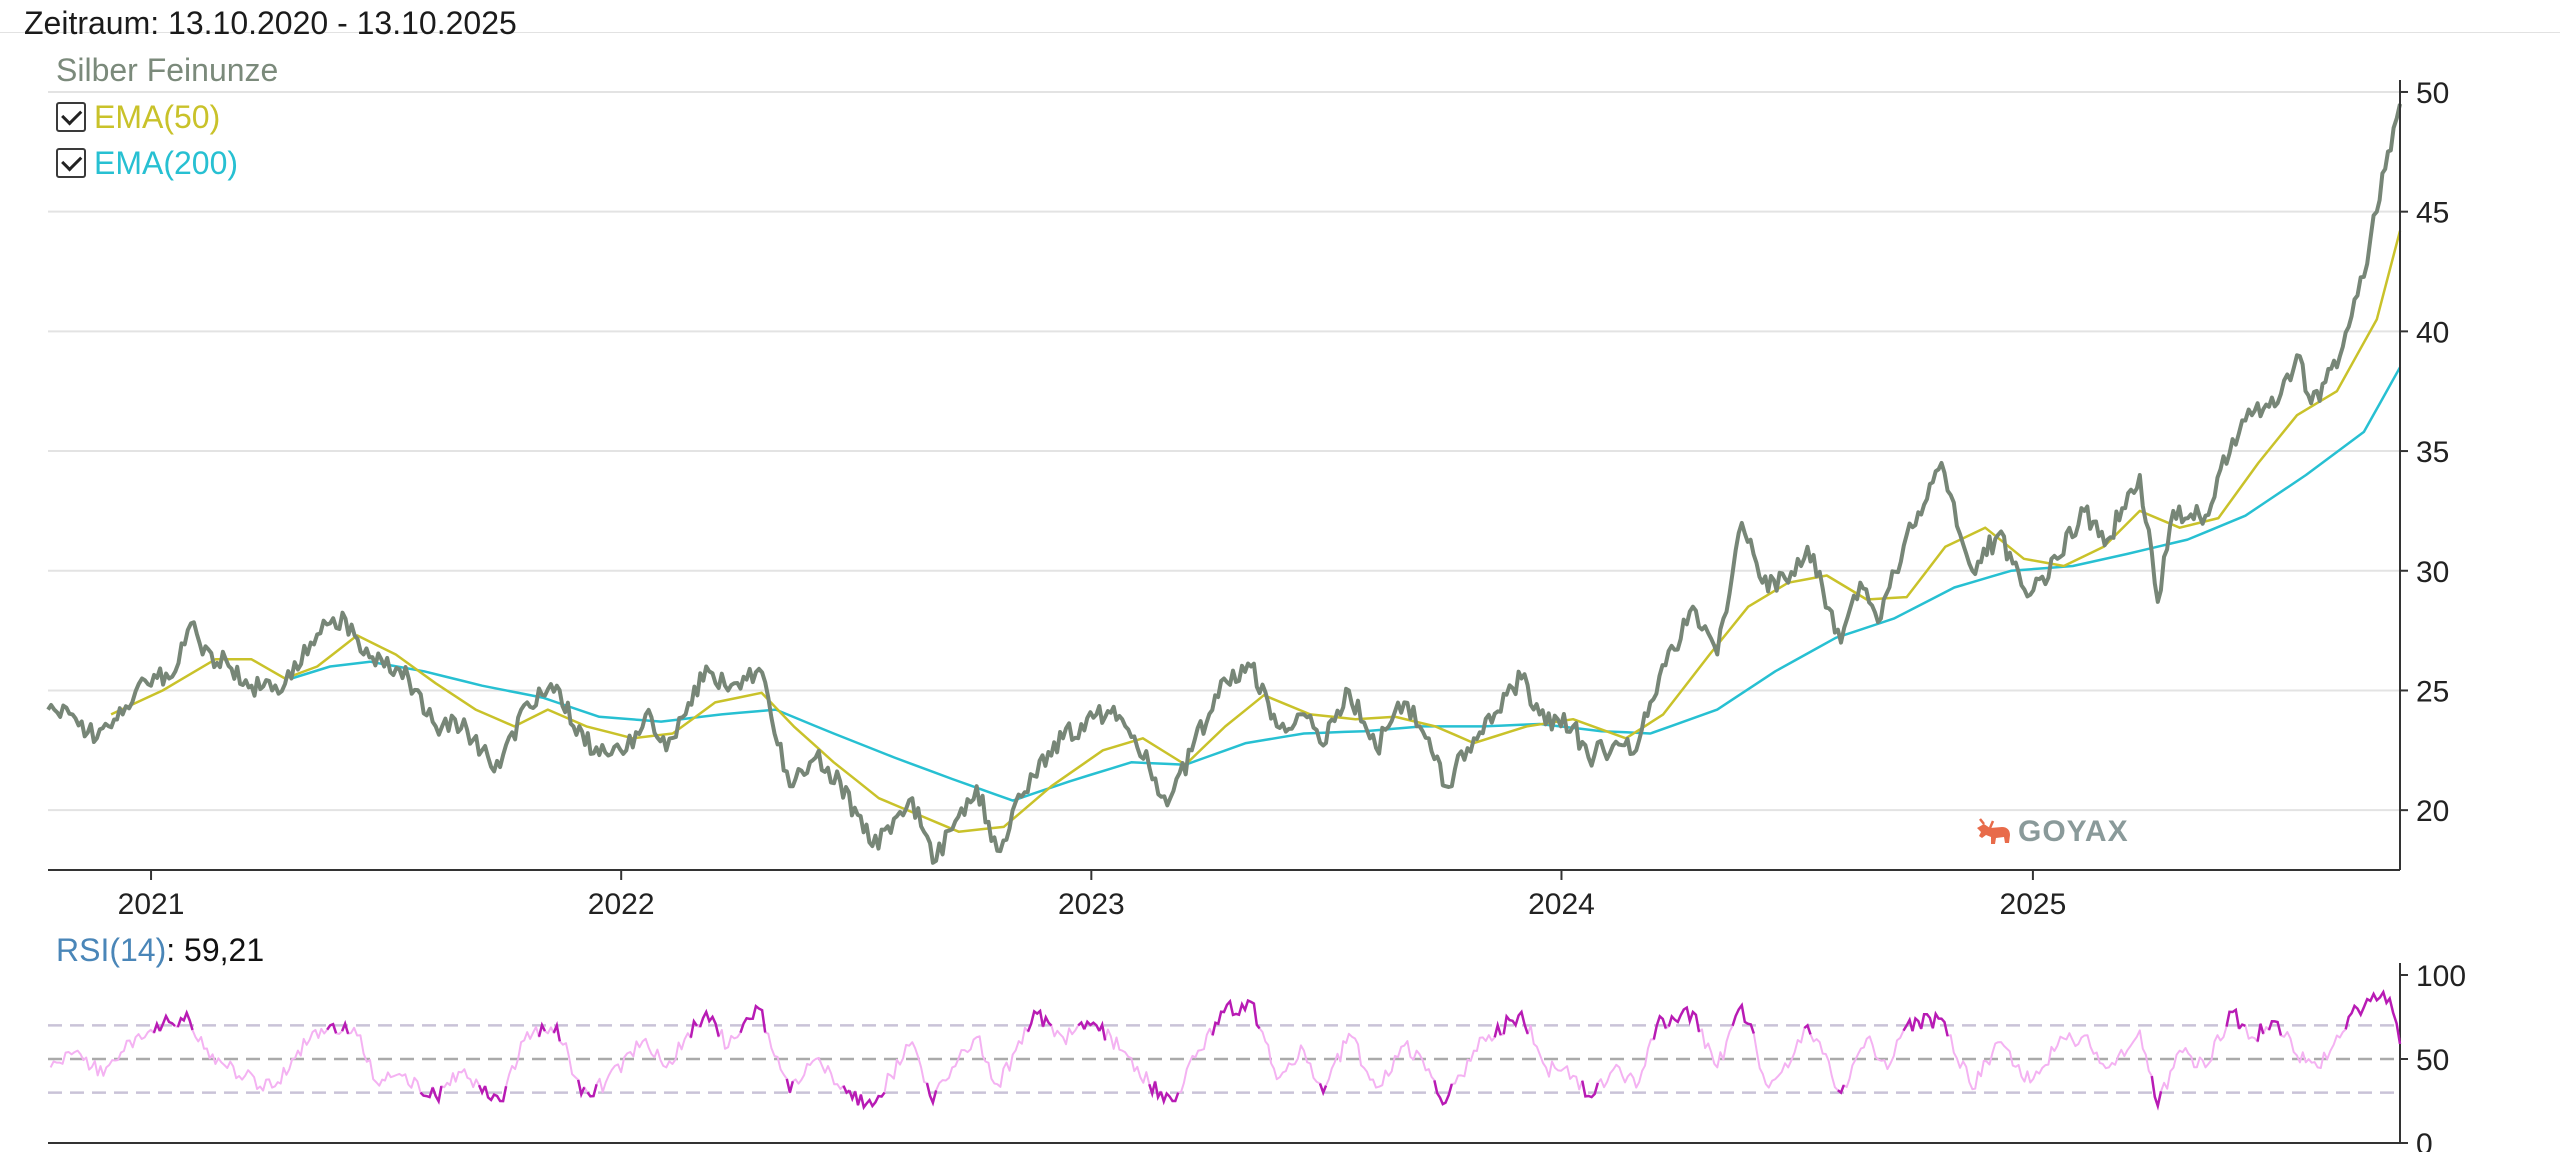 The image size is (2560, 1152). What do you see at coordinates (2424, 1140) in the screenshot?
I see `rsi-y-tick-label: 0` at bounding box center [2424, 1140].